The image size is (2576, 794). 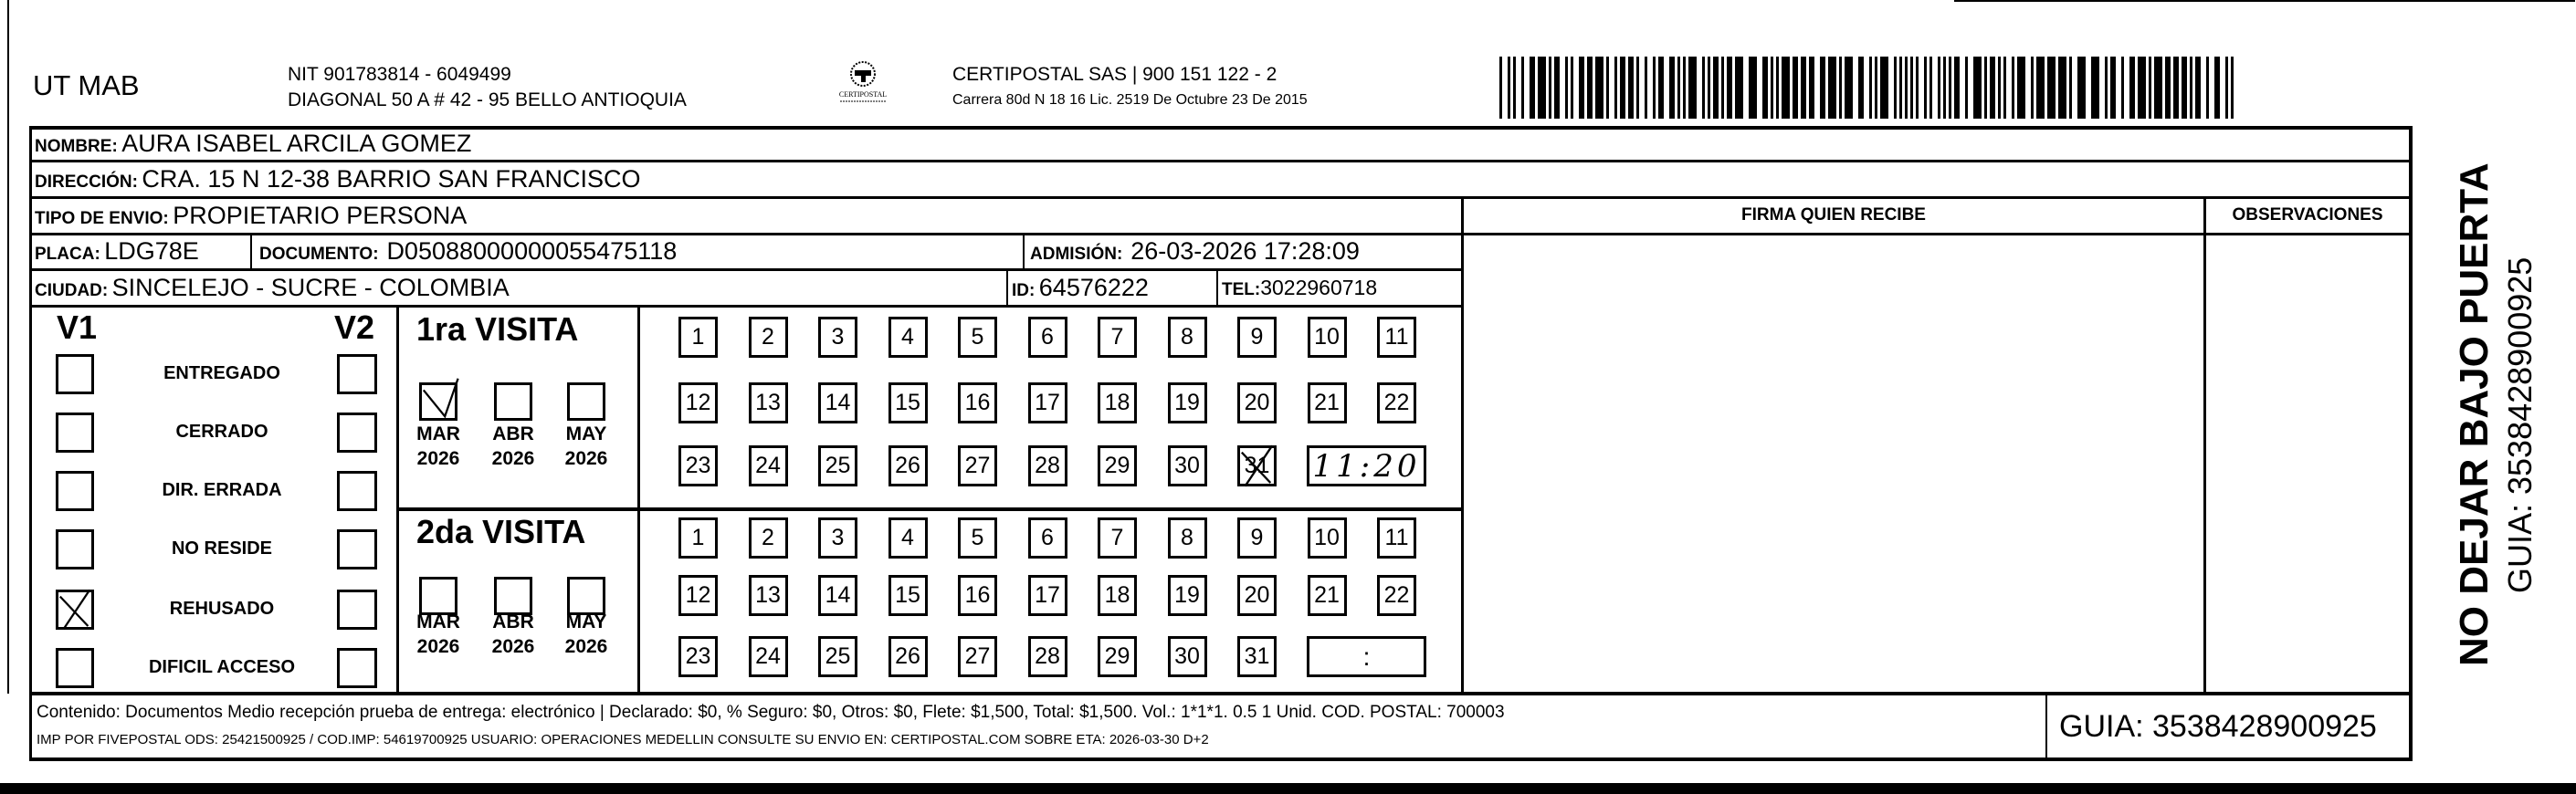 I want to click on ciudad-value: SINCELEJO - SUCRE - COLOMBIA, so click(x=310, y=287).